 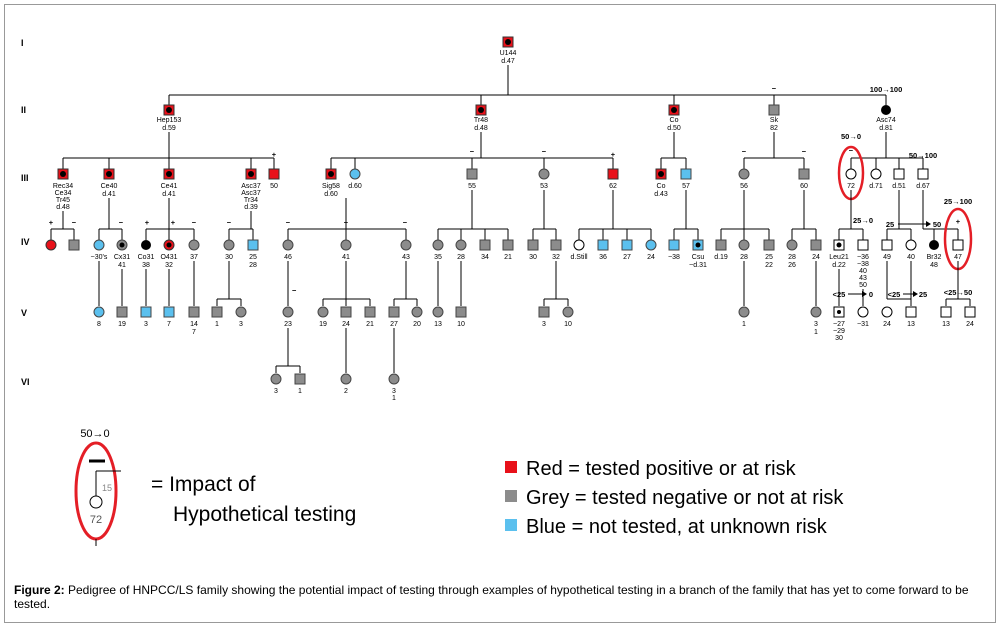 I want to click on svg-text: 35, so click(x=438, y=257).